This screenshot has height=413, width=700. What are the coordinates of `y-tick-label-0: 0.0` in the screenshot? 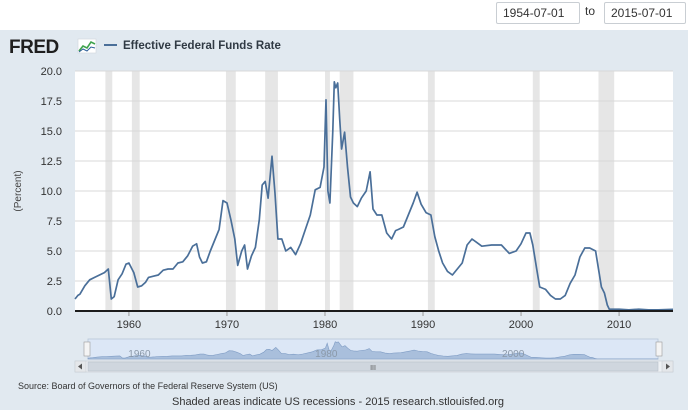 It's located at (54, 312).